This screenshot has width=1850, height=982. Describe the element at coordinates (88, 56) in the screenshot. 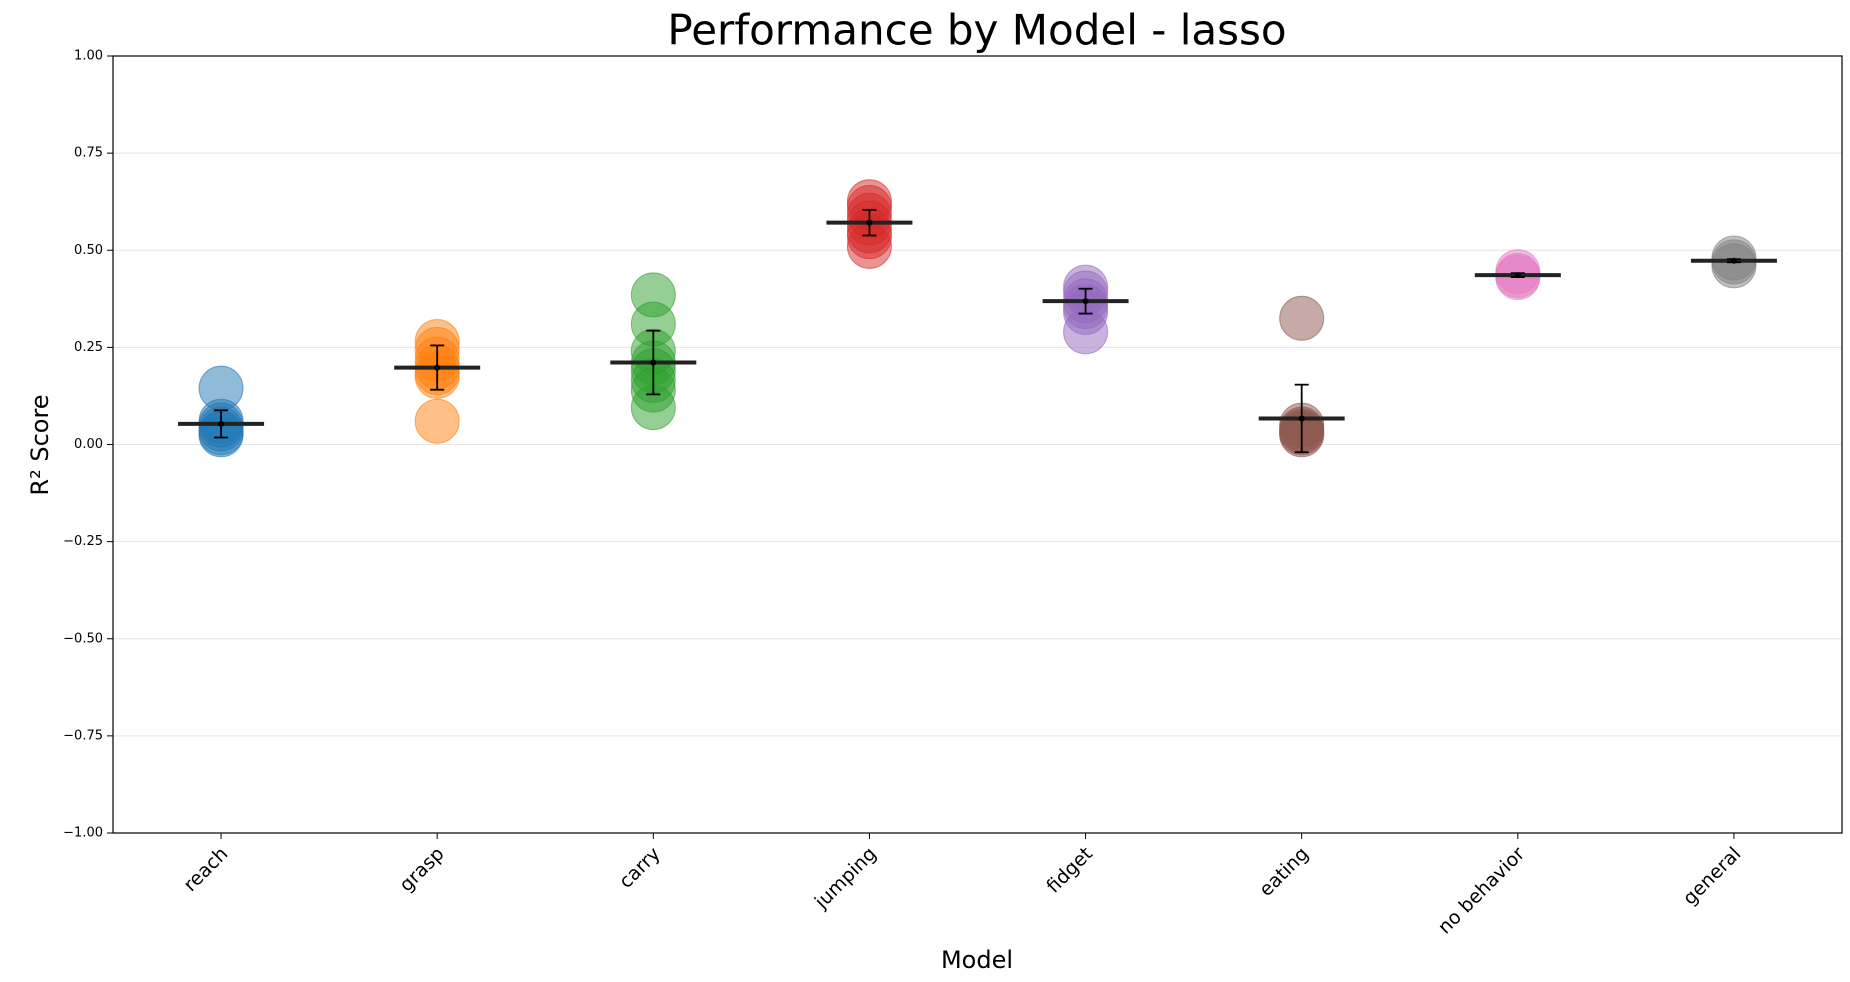

I see `y-tick-label: 1.00` at that location.